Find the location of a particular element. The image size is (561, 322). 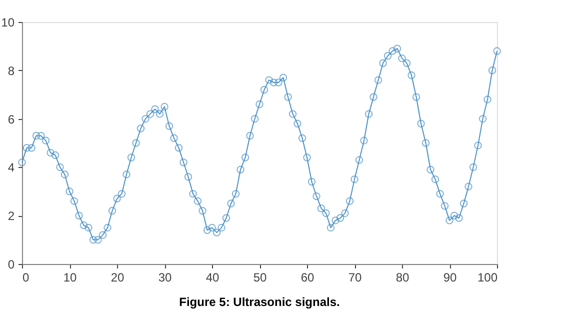

y-tick-label: 10 is located at coordinates (8, 23).